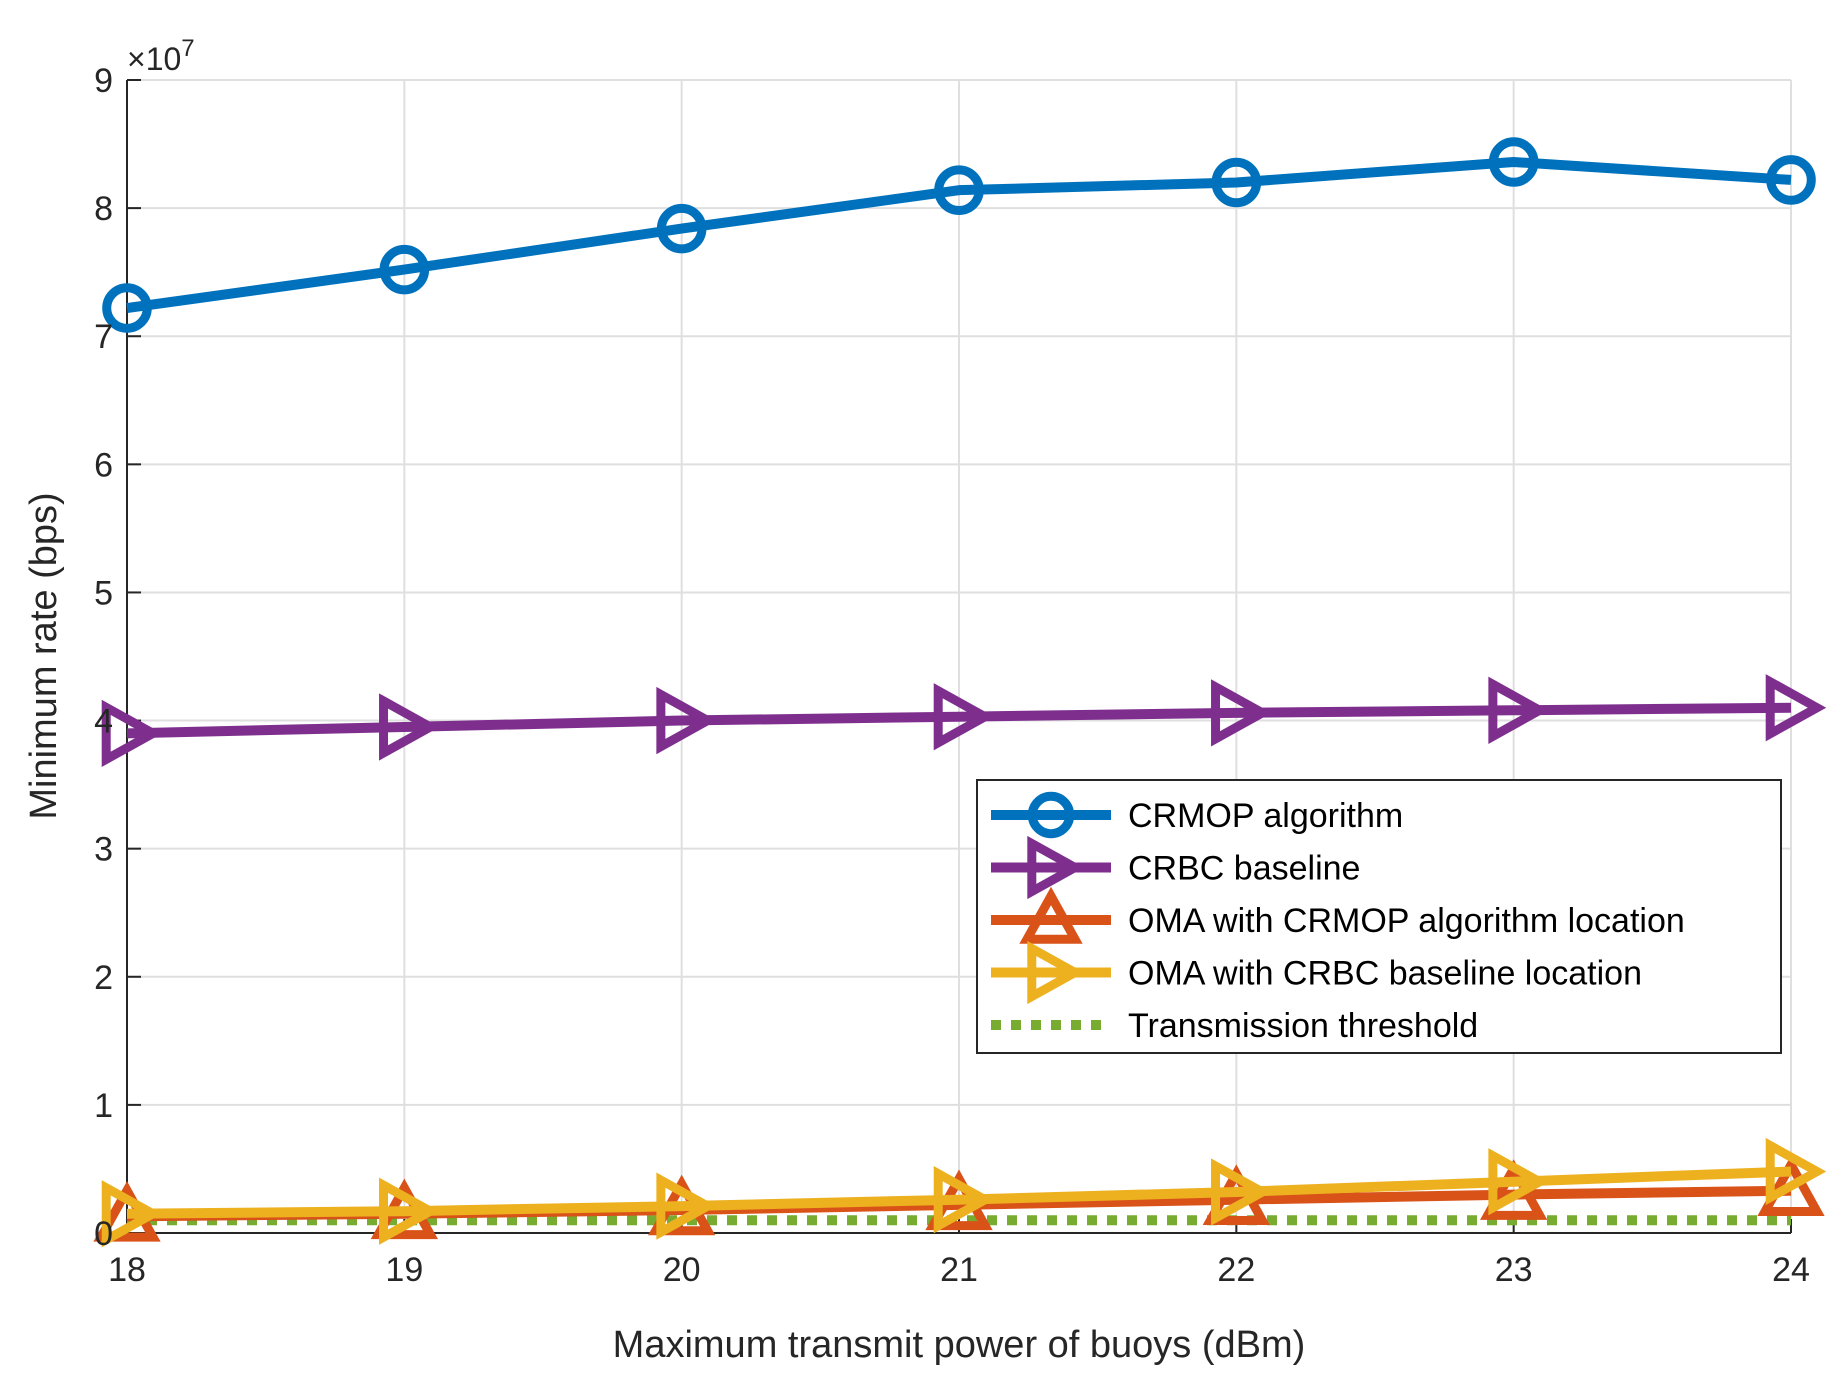 This screenshot has width=1837, height=1379. I want to click on y-tick-label: 8, so click(103, 209).